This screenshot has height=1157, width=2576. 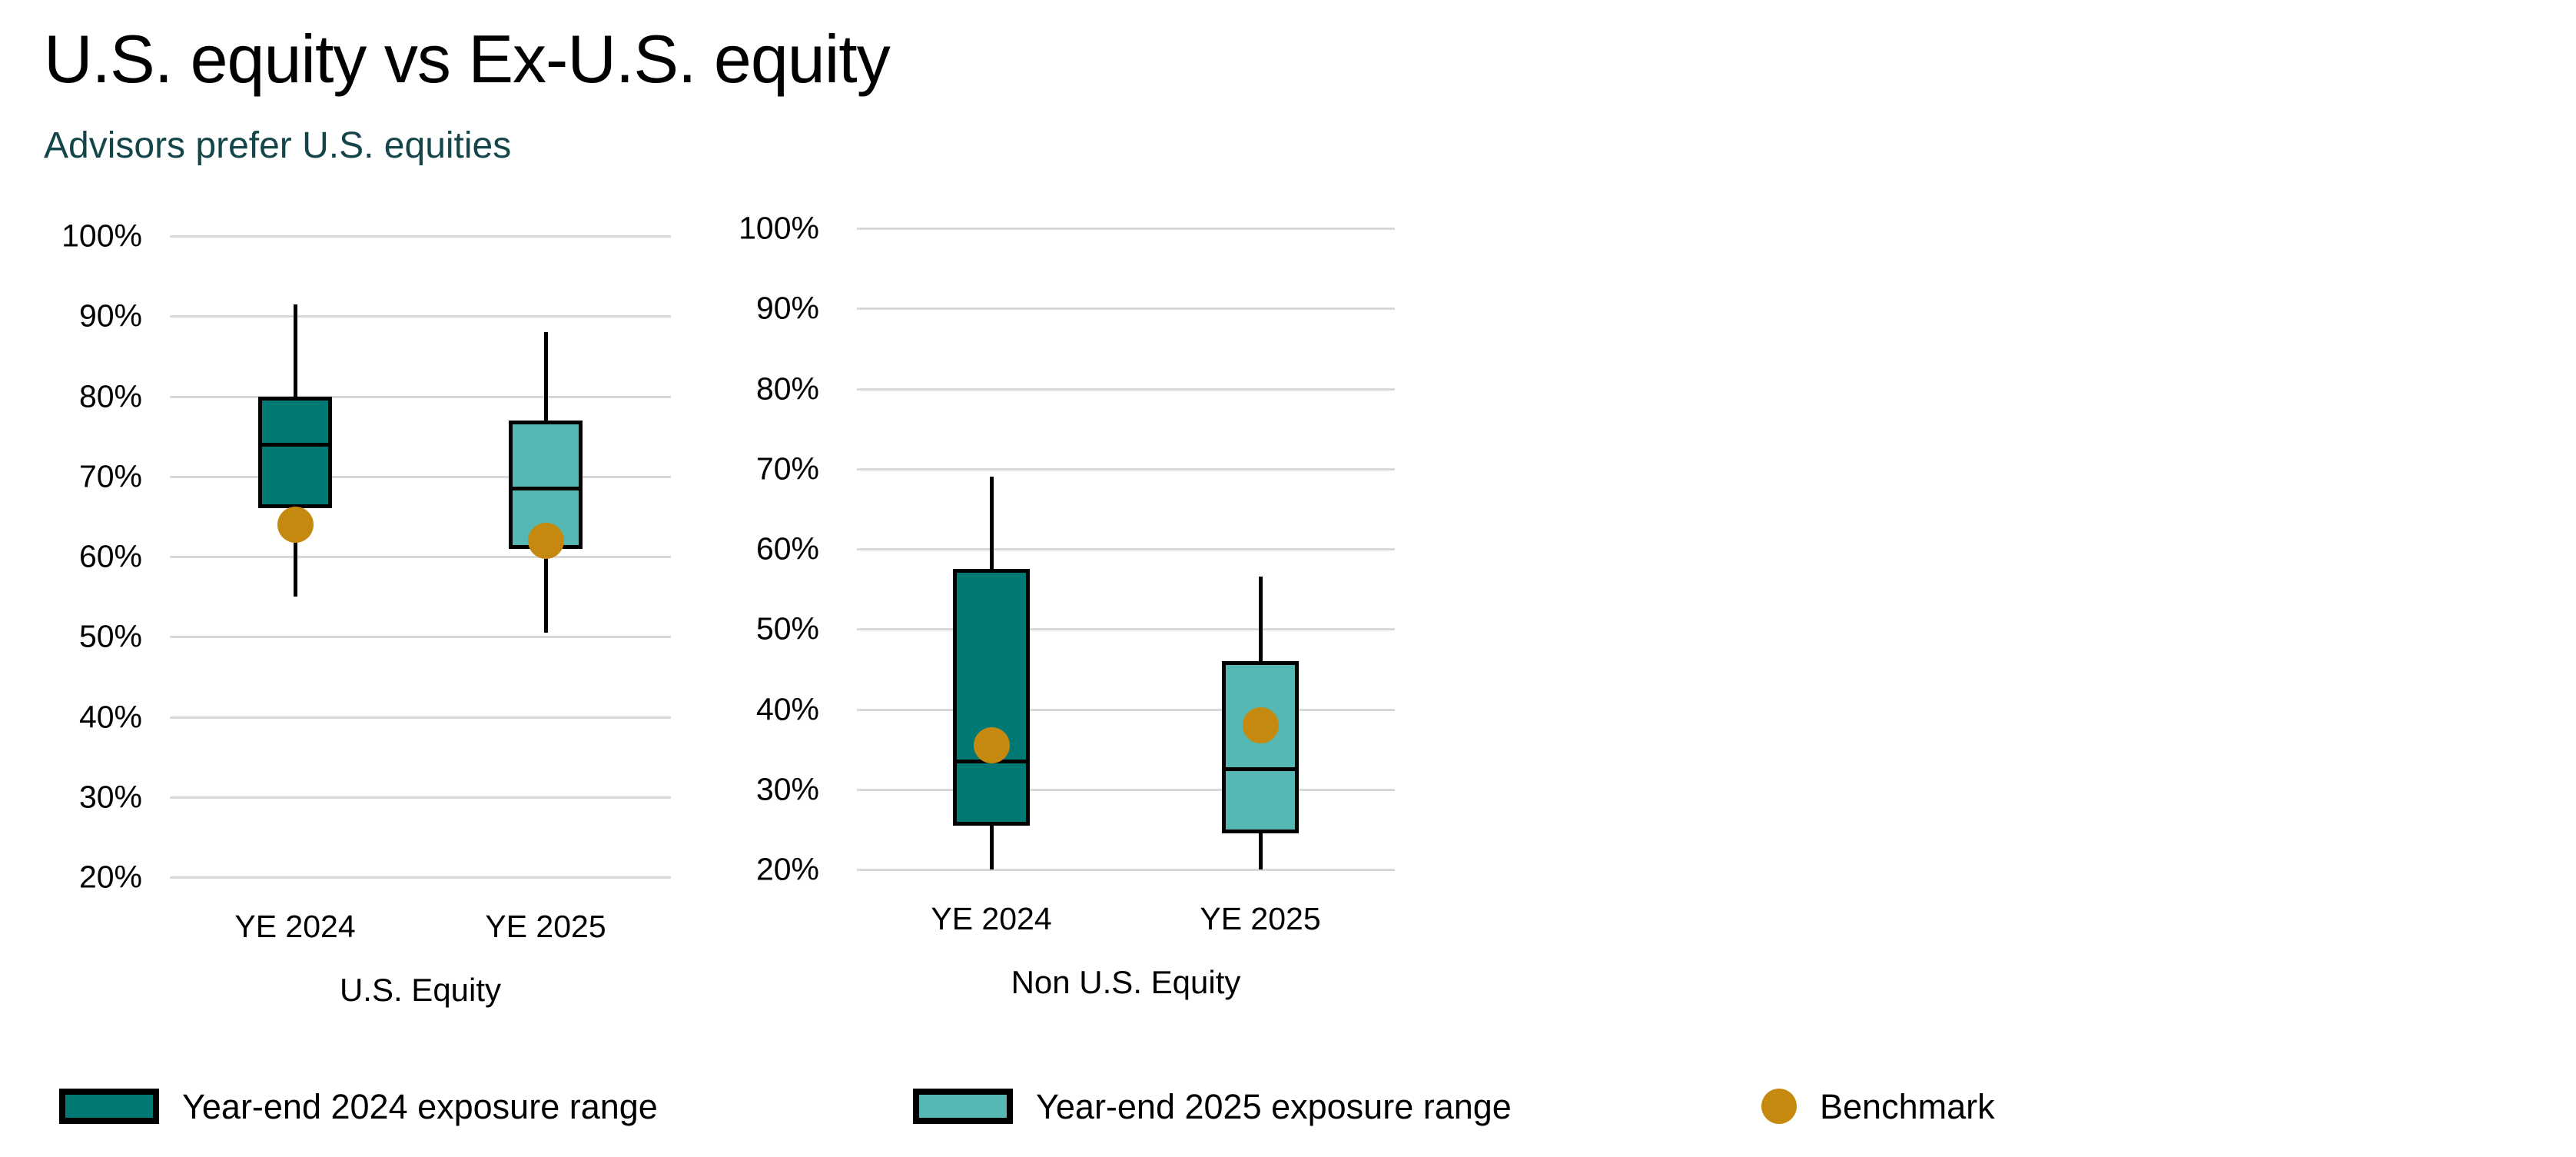 What do you see at coordinates (1907, 1106) in the screenshot?
I see `legend-item-label: Benchmark` at bounding box center [1907, 1106].